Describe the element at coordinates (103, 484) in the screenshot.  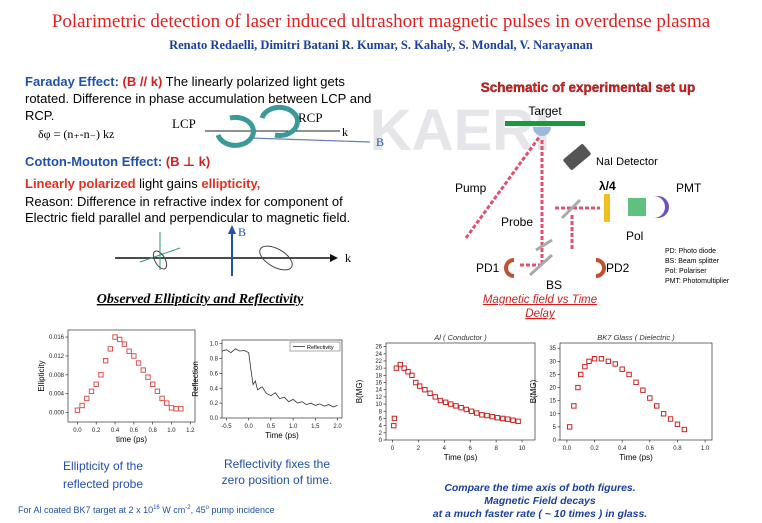
I see `caption: reflected probe` at that location.